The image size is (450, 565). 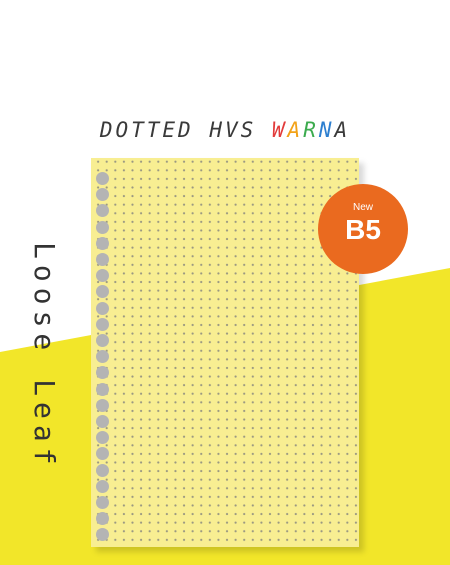 I want to click on title-letter-r: R, so click(x=311, y=130).